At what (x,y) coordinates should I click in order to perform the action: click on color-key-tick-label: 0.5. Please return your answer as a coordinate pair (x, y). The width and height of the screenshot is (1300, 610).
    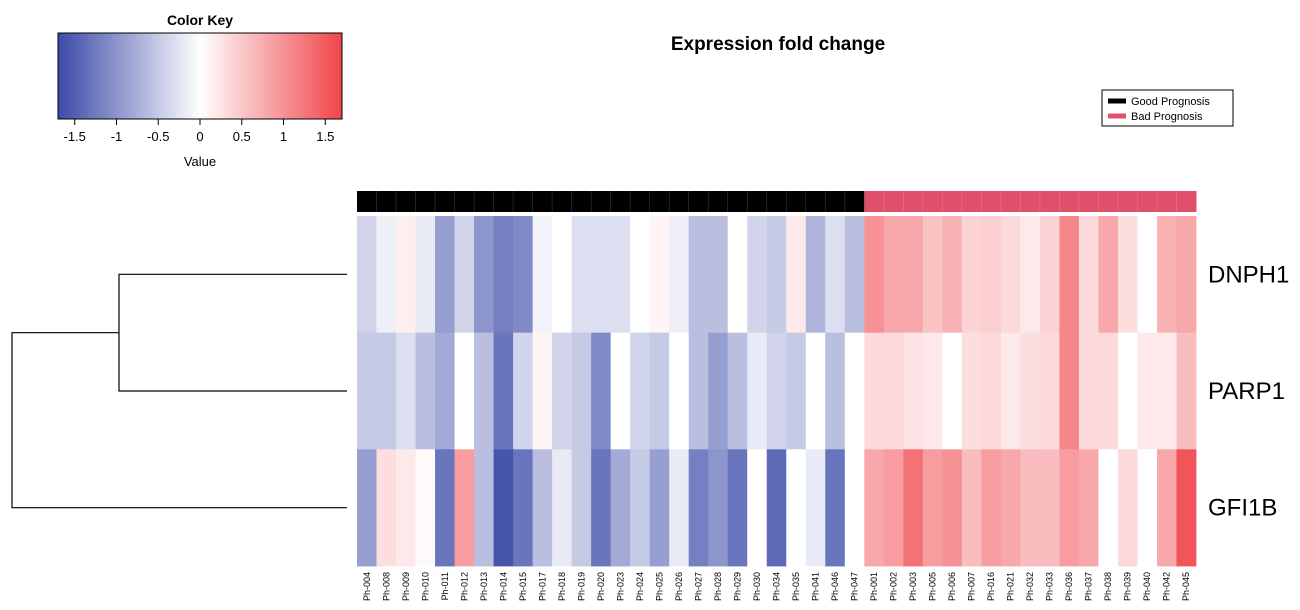
    Looking at the image, I should click on (242, 136).